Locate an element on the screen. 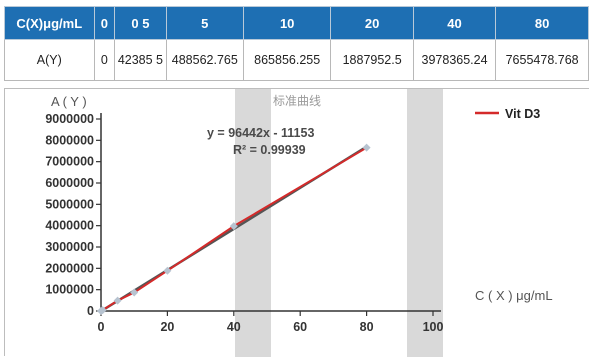  header-concentration: 80 is located at coordinates (542, 23).